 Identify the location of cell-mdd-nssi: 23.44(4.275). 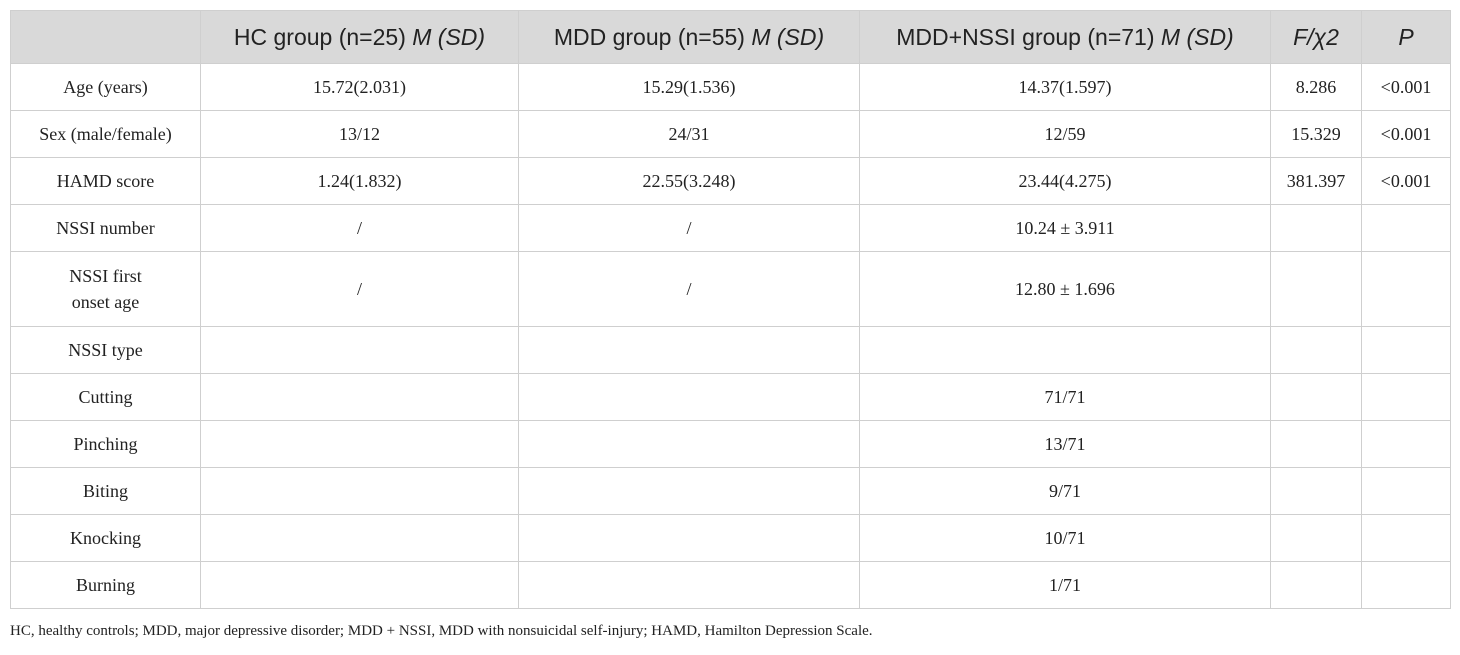
(1065, 181).